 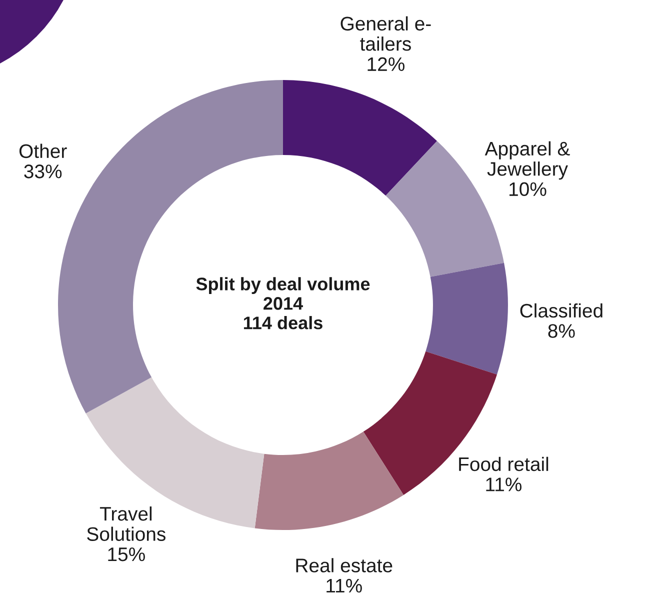 What do you see at coordinates (43, 171) in the screenshot?
I see `data-label: 33%` at bounding box center [43, 171].